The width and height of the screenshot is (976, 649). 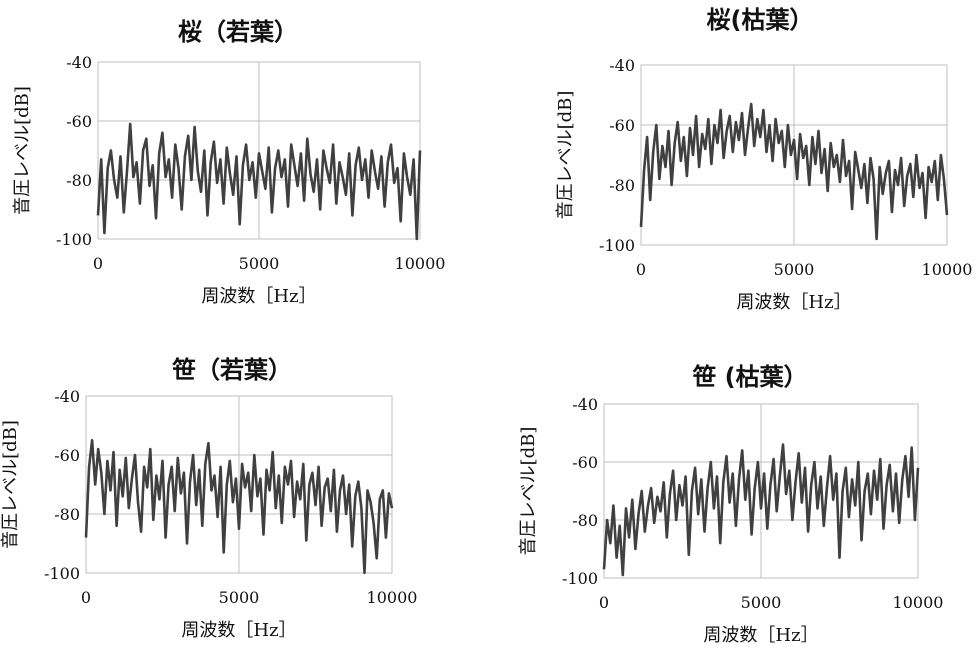 I want to click on chart-title: 笹（若葉）, so click(x=232, y=370).